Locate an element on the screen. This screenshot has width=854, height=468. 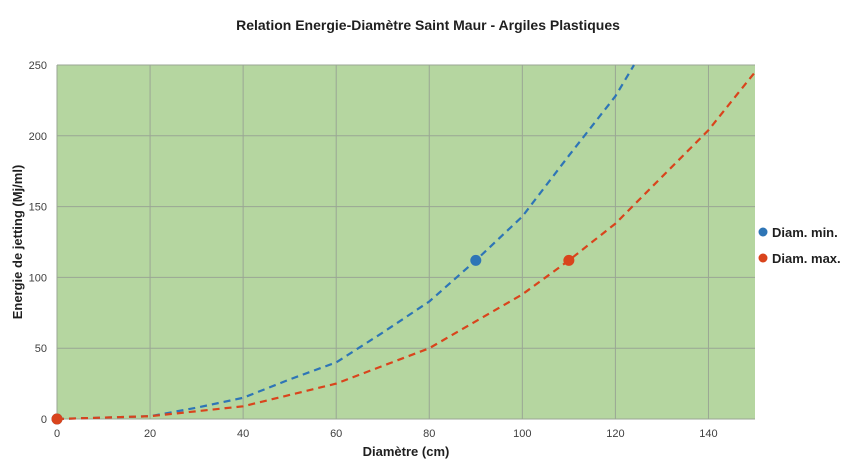
y-tick-label: 0 is located at coordinates (44, 420).